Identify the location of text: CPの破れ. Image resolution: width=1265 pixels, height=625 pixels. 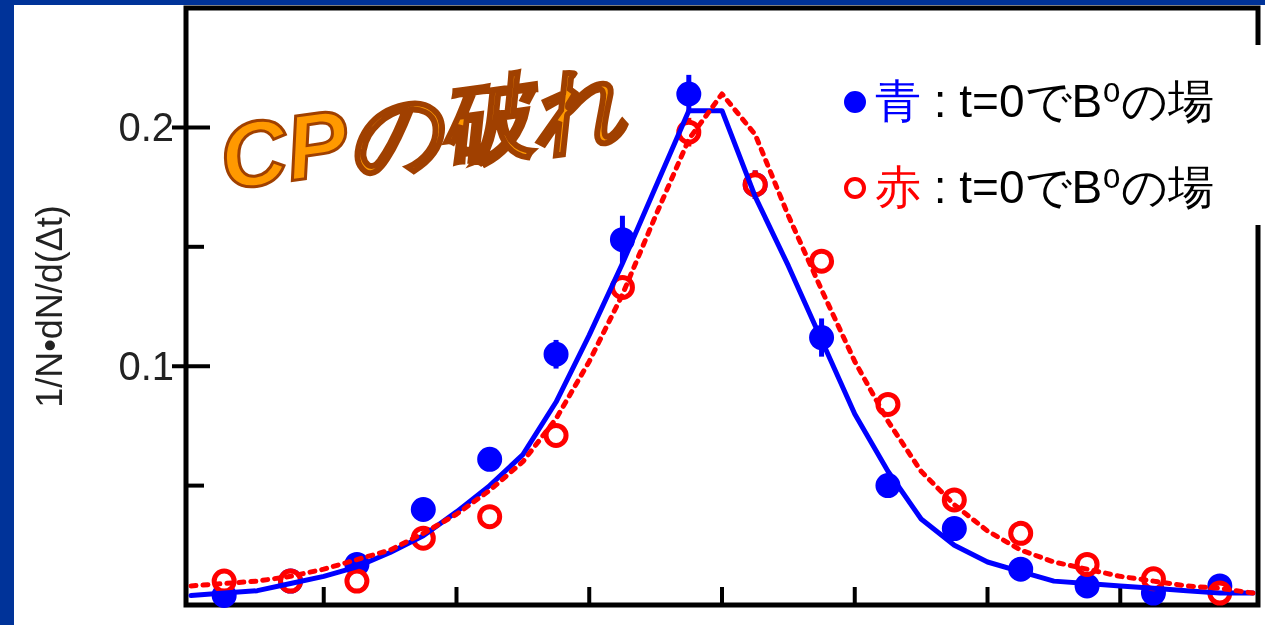
(422, 130).